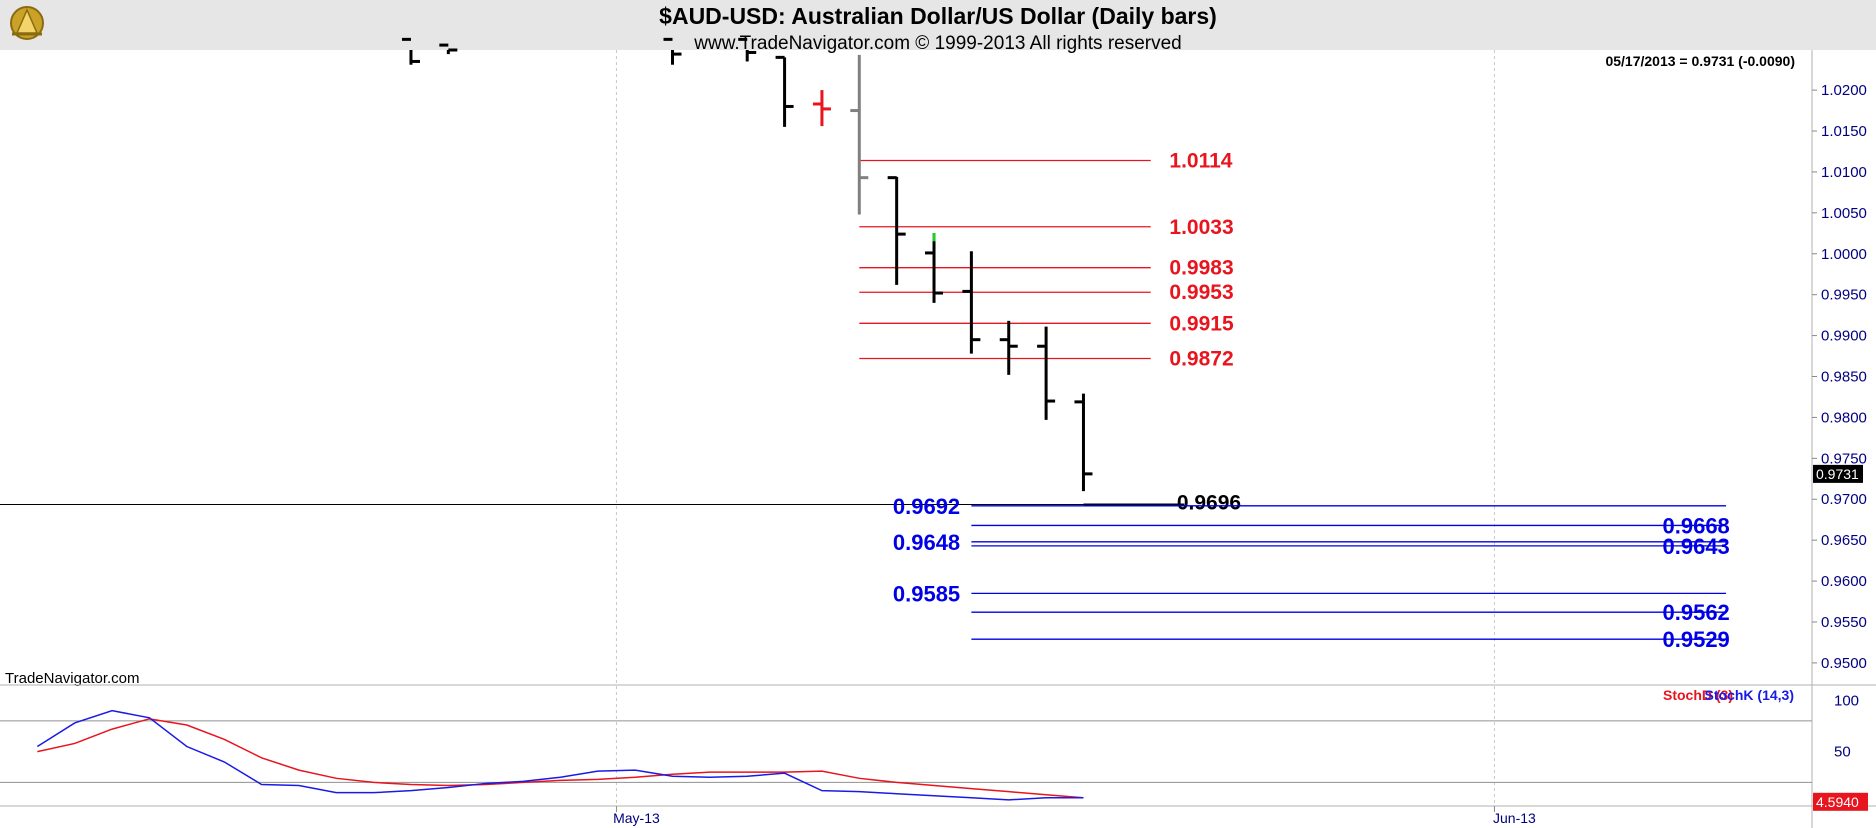 The image size is (1876, 828). Describe the element at coordinates (1844, 622) in the screenshot. I see `y-tick-label: 0.9550` at that location.